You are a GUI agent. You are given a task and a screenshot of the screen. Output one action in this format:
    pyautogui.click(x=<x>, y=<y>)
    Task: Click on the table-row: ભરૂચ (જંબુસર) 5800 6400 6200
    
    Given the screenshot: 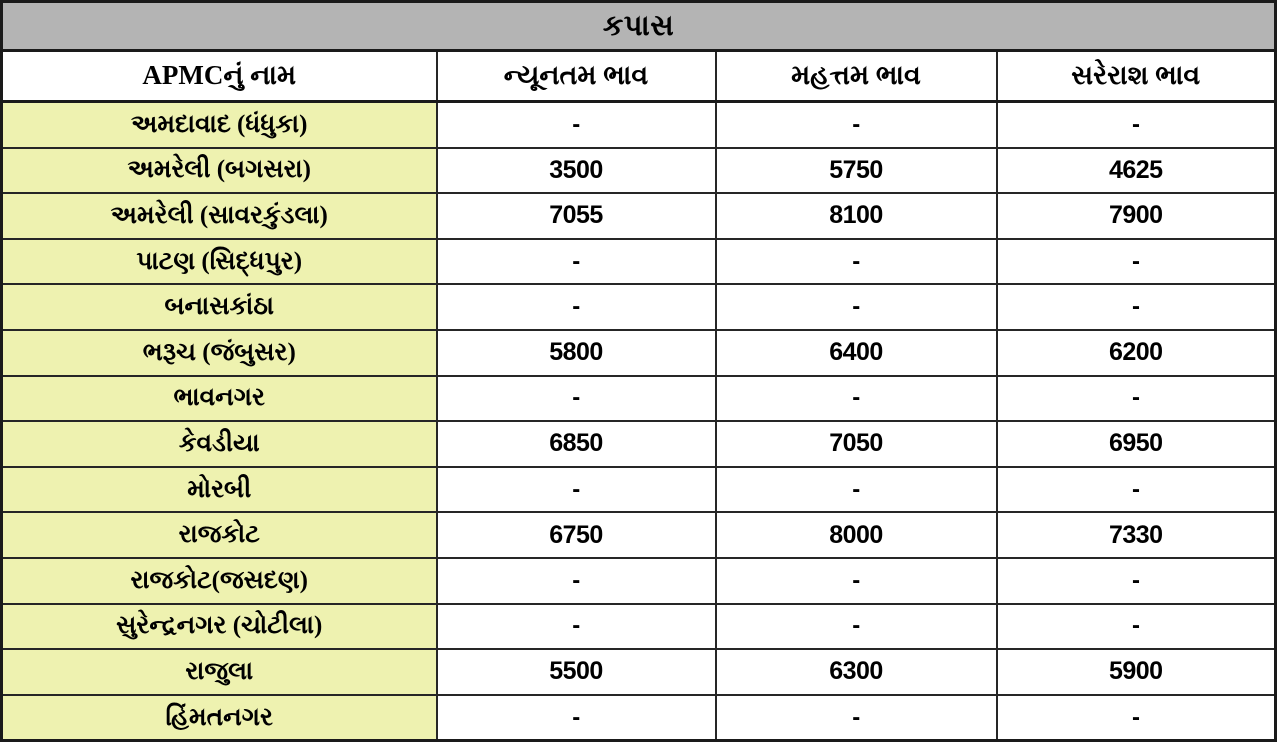 What is the action you would take?
    pyautogui.click(x=638, y=352)
    